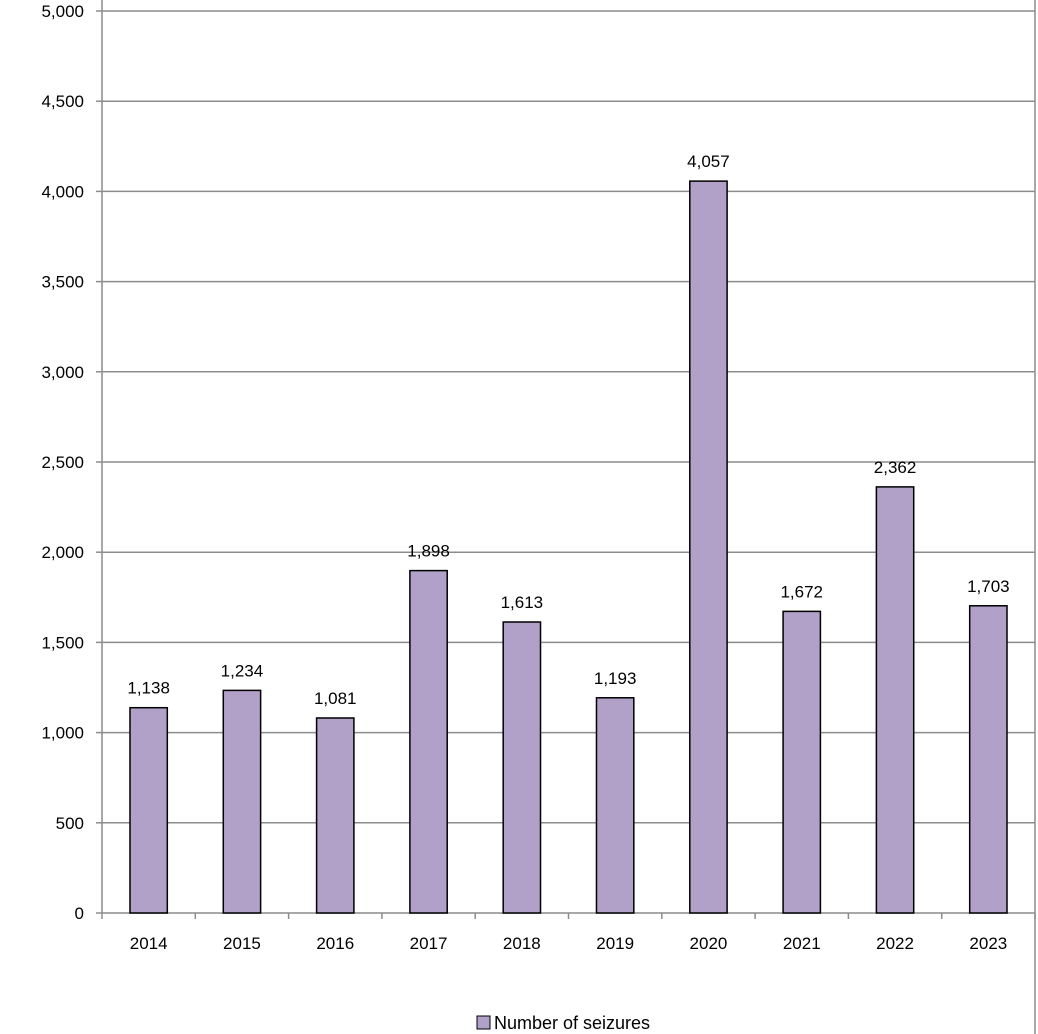 The height and width of the screenshot is (1034, 1038). I want to click on x-tick-label-2016: 2016, so click(335, 943).